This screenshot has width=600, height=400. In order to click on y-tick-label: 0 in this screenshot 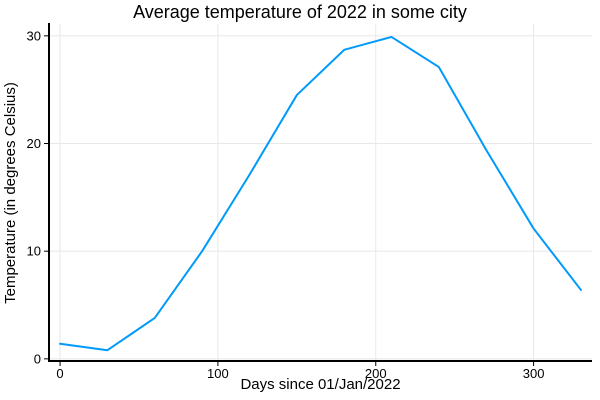, I will do `click(37, 358)`.